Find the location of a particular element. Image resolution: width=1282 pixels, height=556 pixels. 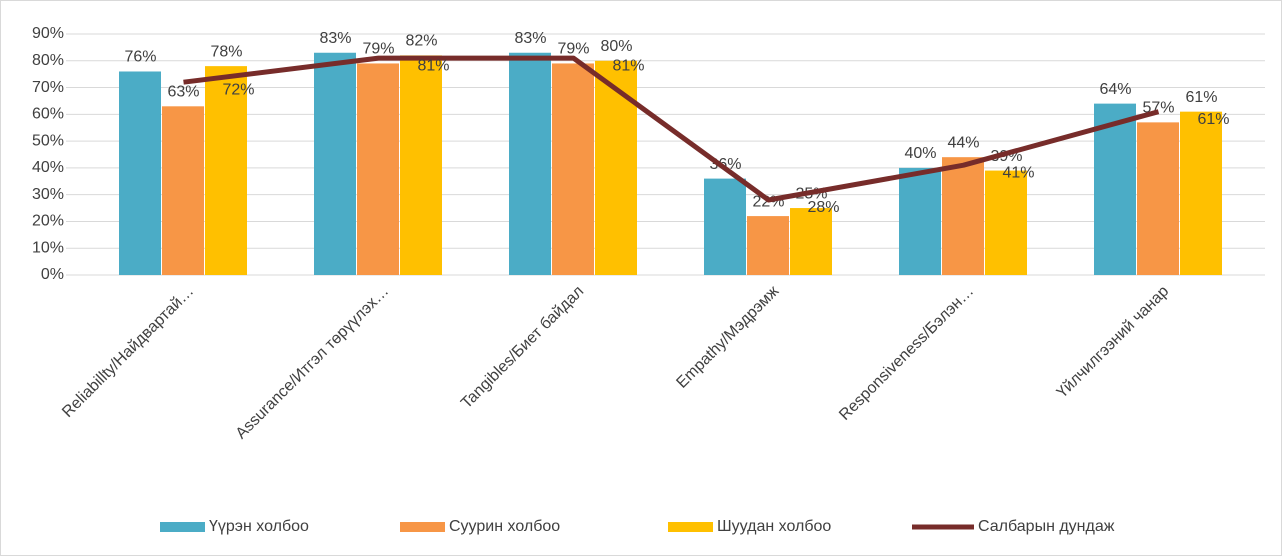

y-tick-label: 30% is located at coordinates (48, 194).